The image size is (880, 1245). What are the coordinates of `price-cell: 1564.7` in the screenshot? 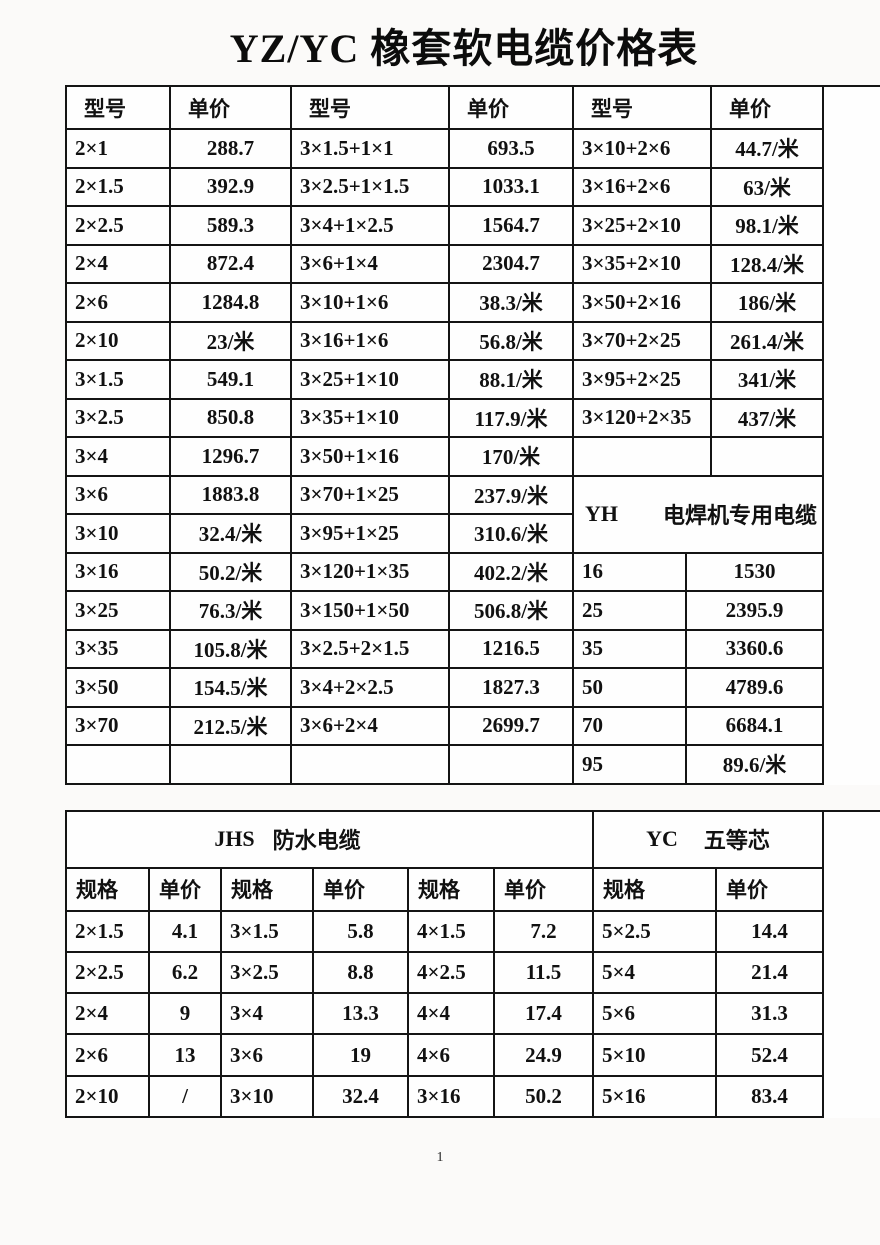 It's located at (512, 226).